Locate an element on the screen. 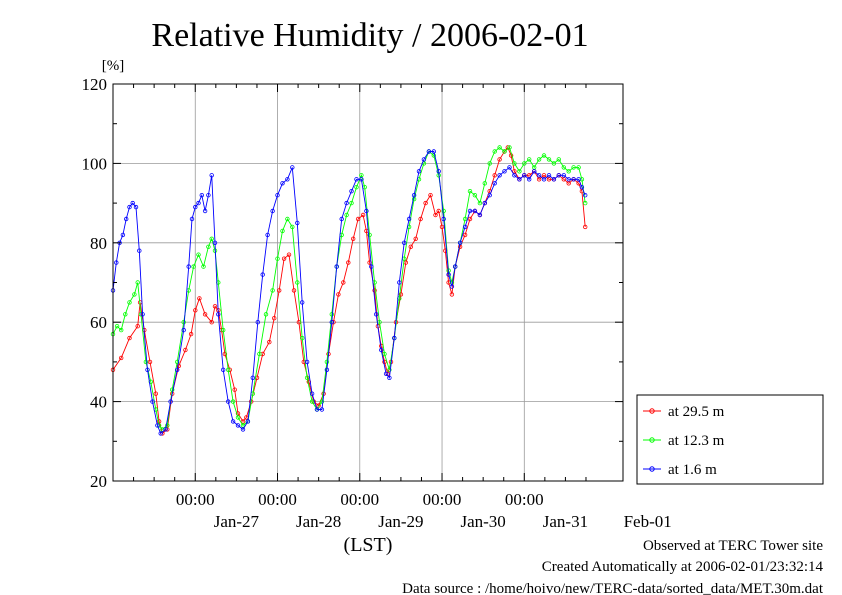 This screenshot has height=595, width=842. legend: at 29.5 m at 12.3 m at 1.6 m is located at coordinates (730, 439).